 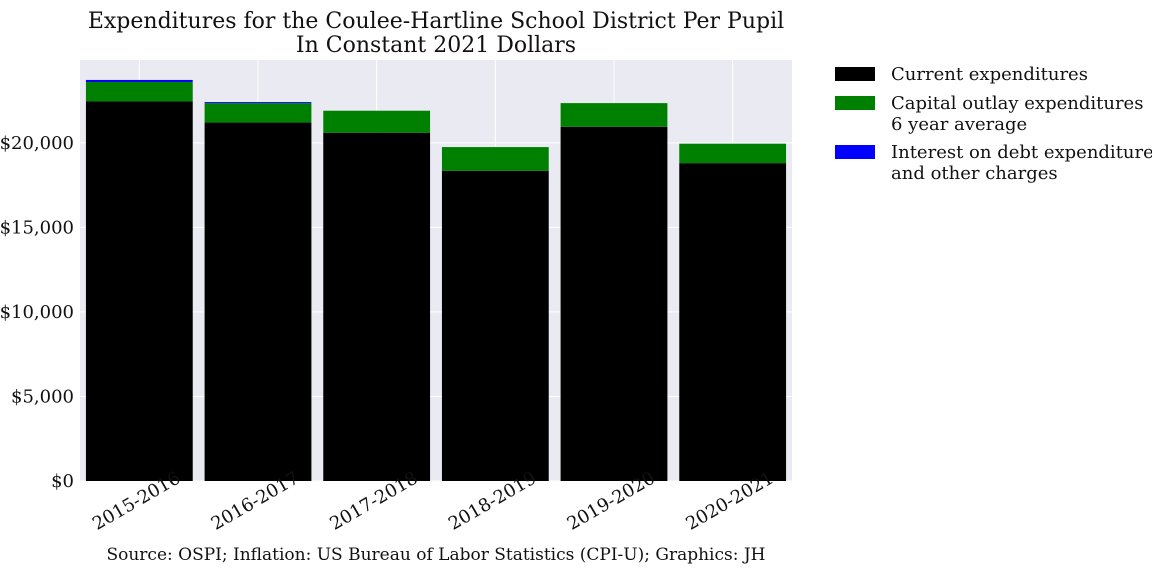 What do you see at coordinates (42, 396) in the screenshot?
I see `y-tick-label: $5,000` at bounding box center [42, 396].